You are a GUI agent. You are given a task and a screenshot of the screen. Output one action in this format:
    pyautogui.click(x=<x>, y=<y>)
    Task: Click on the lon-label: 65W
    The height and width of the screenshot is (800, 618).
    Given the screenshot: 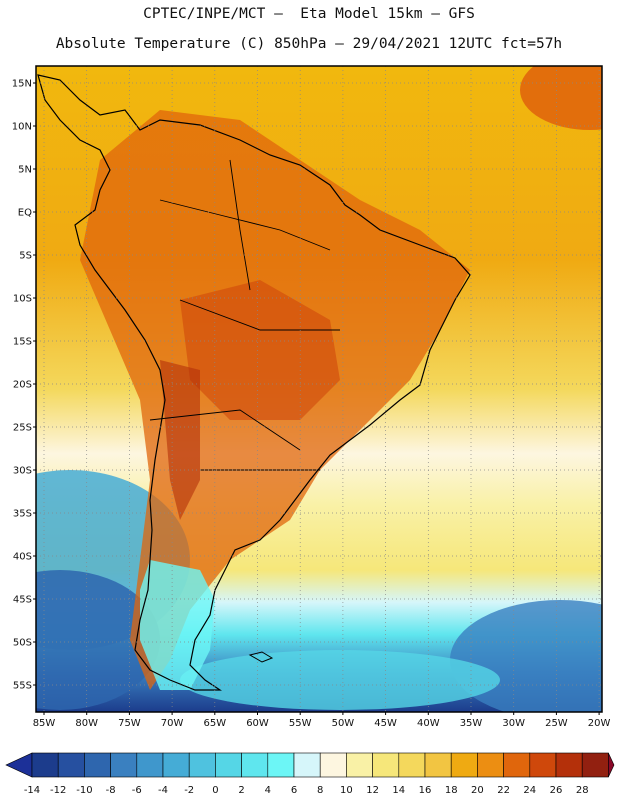 What is the action you would take?
    pyautogui.click(x=214, y=723)
    